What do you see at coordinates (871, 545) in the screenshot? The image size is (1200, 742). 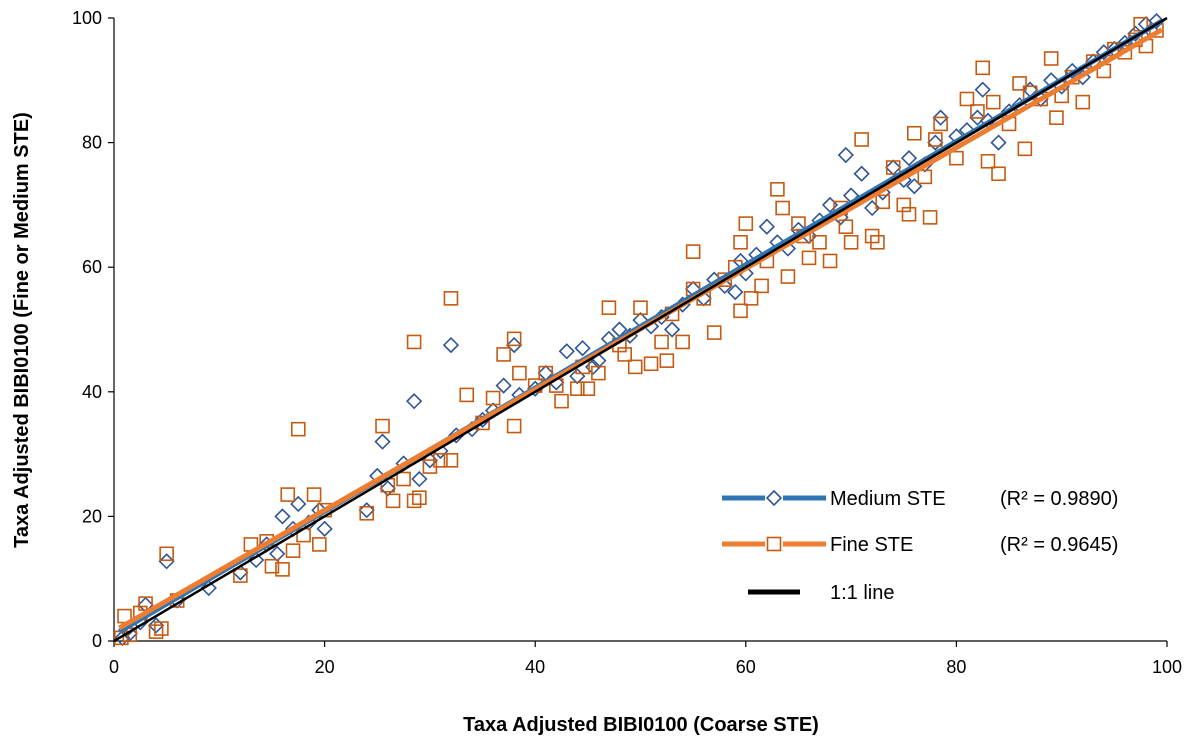 I see `legend-label: Fine STE` at bounding box center [871, 545].